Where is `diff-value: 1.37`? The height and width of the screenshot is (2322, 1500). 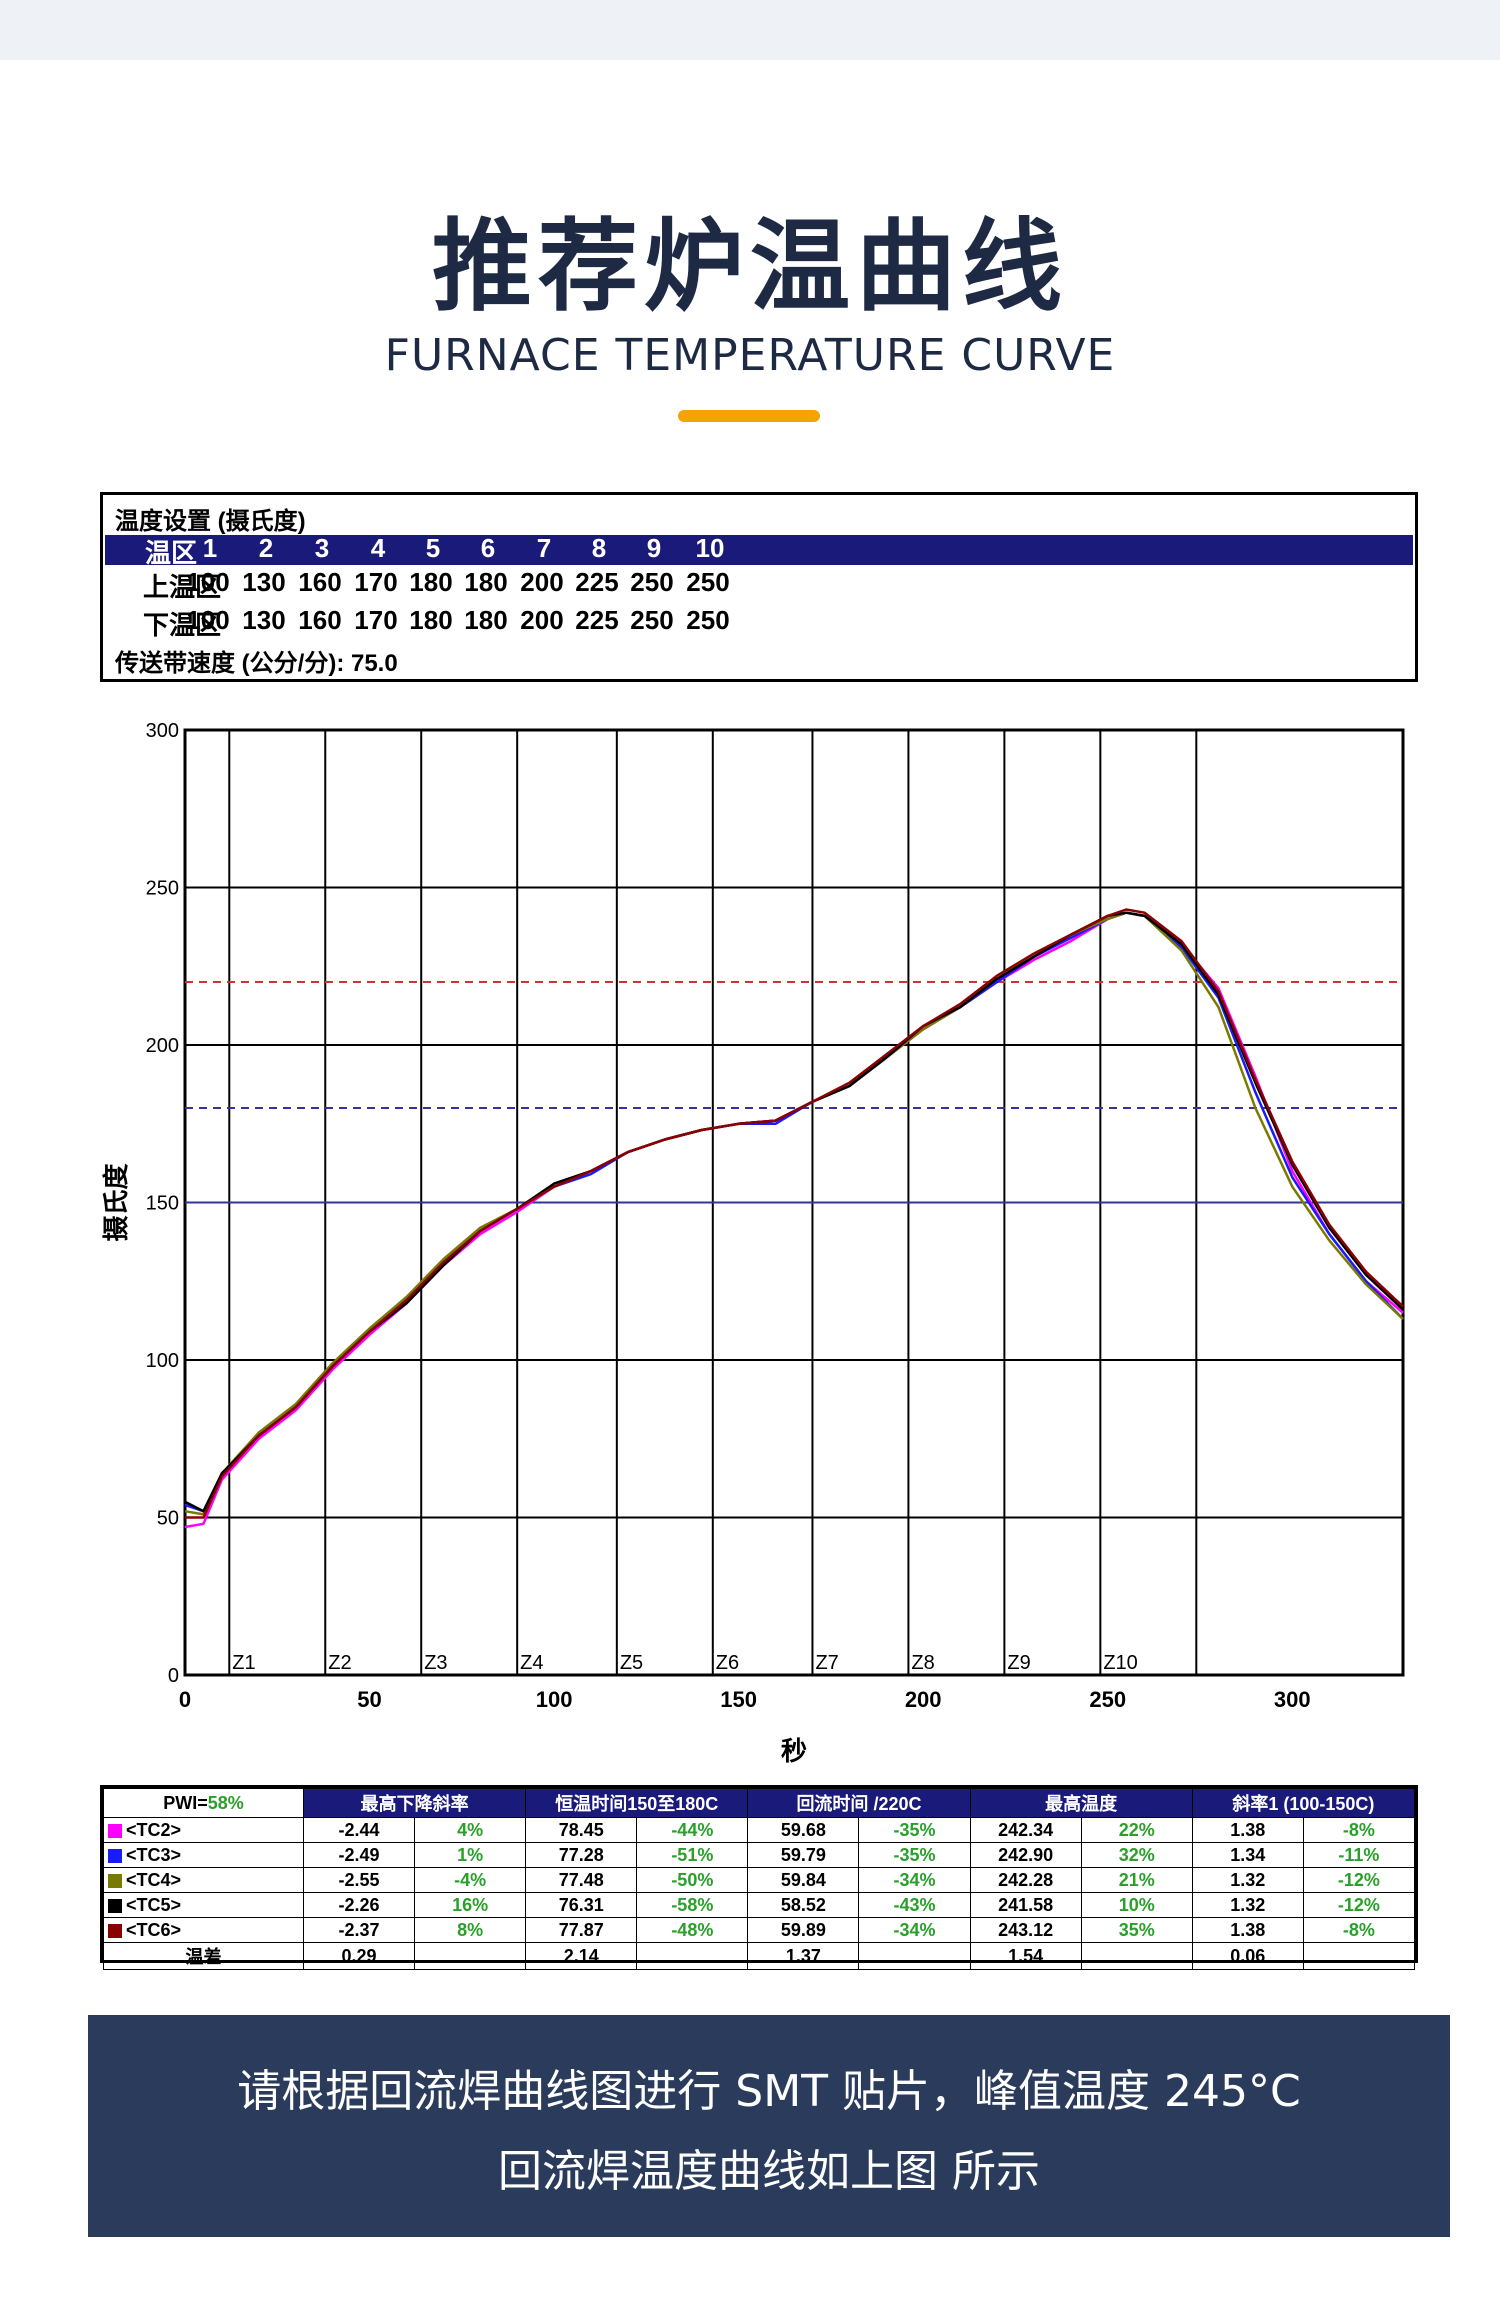 diff-value: 1.37 is located at coordinates (803, 1956).